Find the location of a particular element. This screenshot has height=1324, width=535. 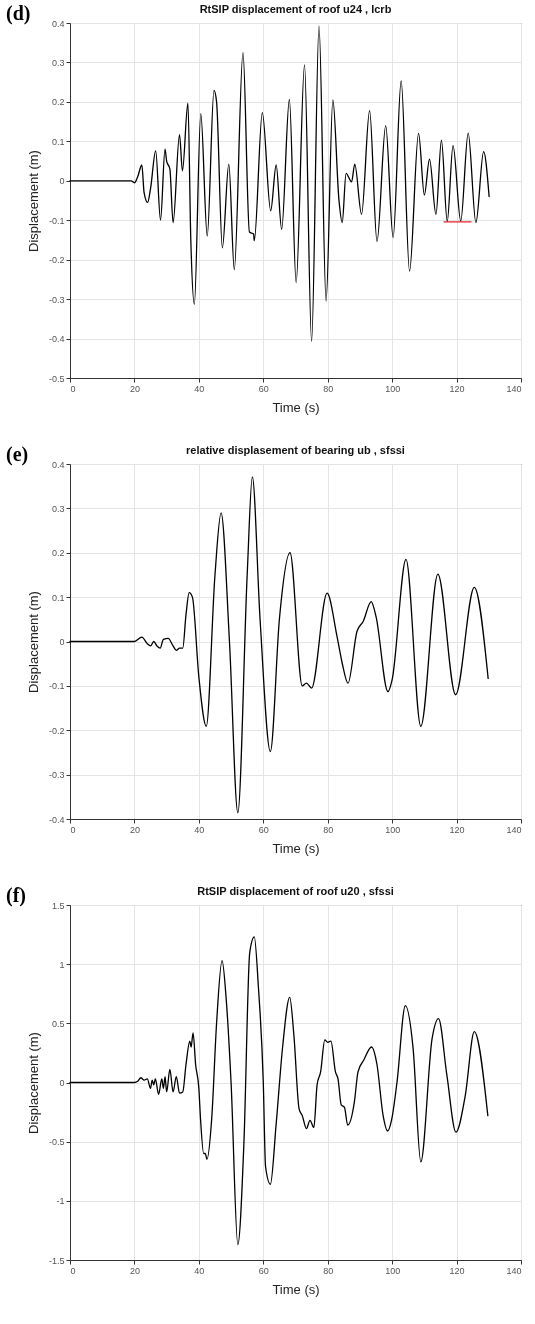

text: (f) is located at coordinates (16, 895).